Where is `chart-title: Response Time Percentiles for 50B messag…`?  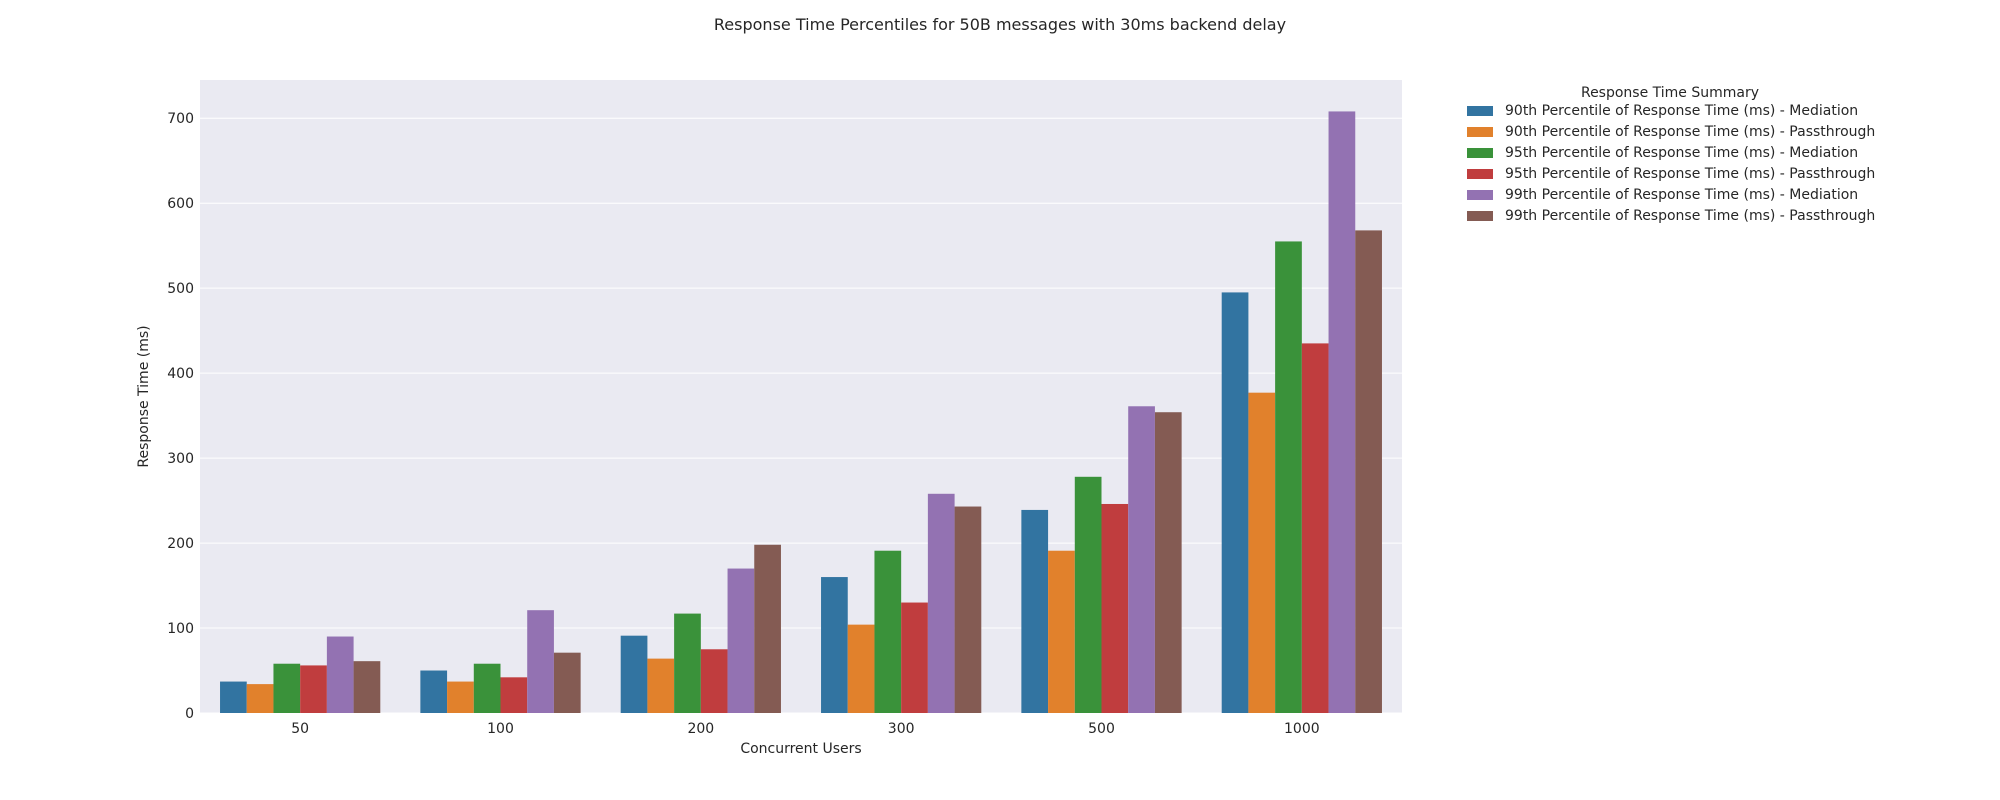 chart-title: Response Time Percentiles for 50B messag… is located at coordinates (1000, 24).